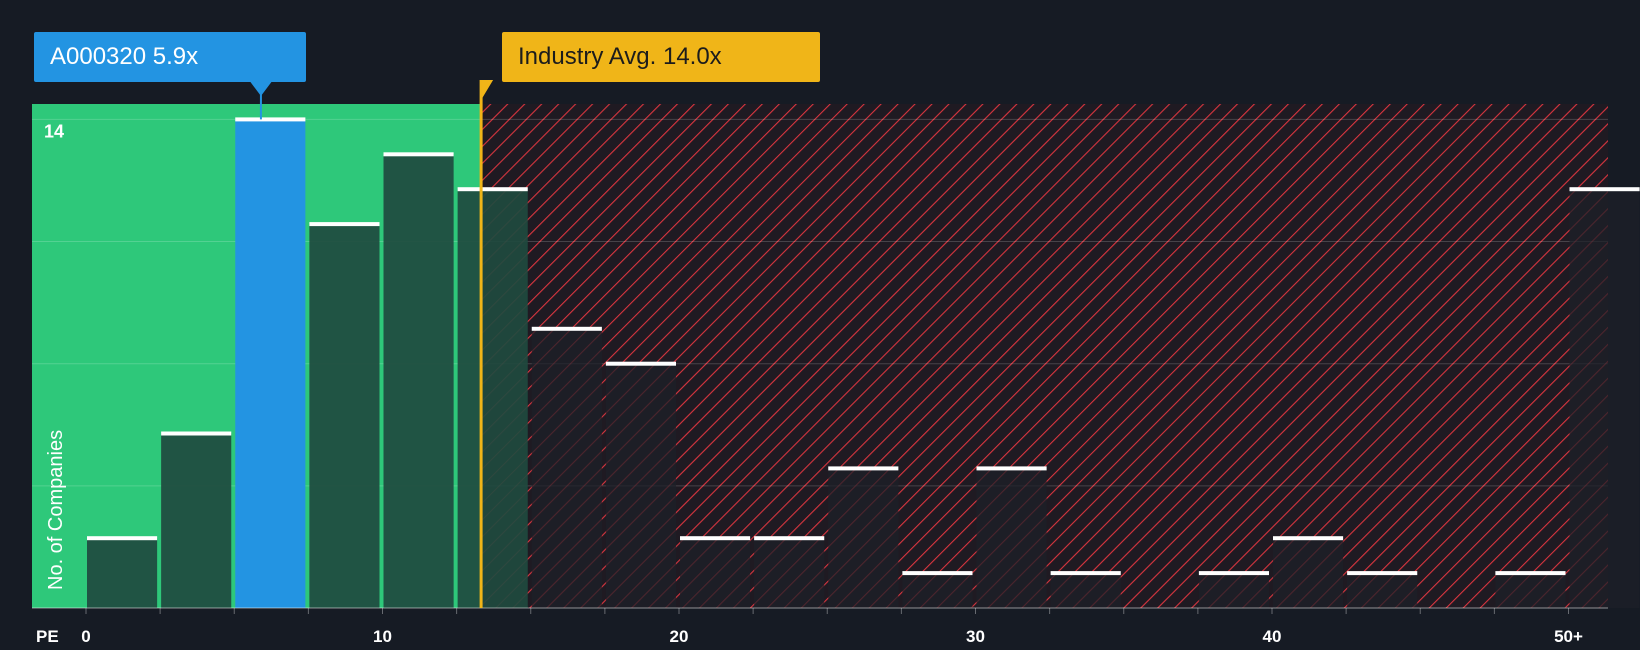  Describe the element at coordinates (487, 90) in the screenshot. I see `industry-callout-pointer` at that location.